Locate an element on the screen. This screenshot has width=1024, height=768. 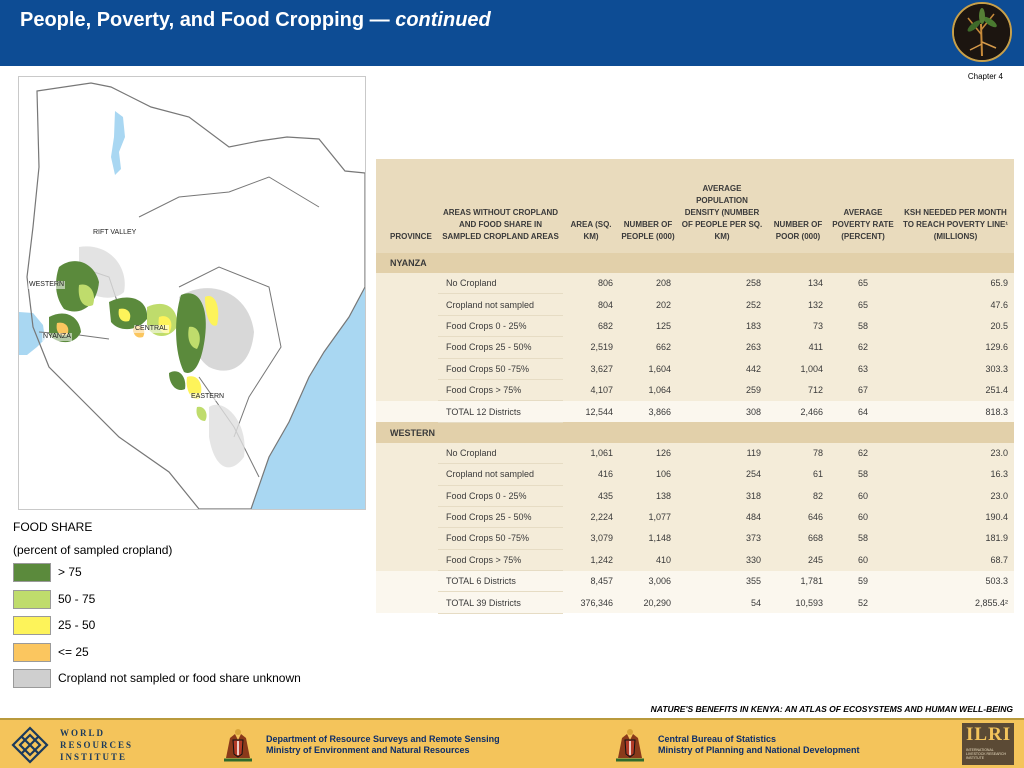
table-cell: 3,006 is located at coordinates (648, 581).